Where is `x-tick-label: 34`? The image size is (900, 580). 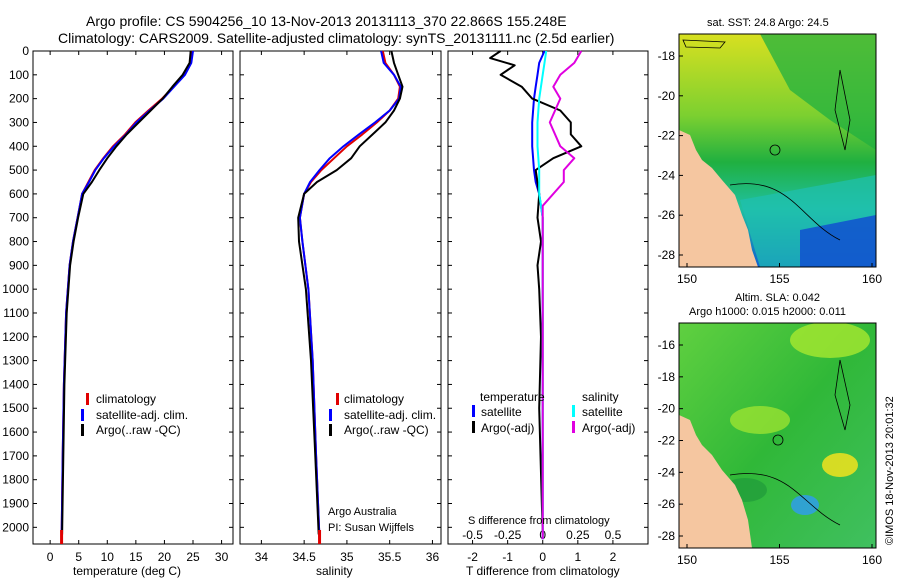 x-tick-label: 34 is located at coordinates (262, 557).